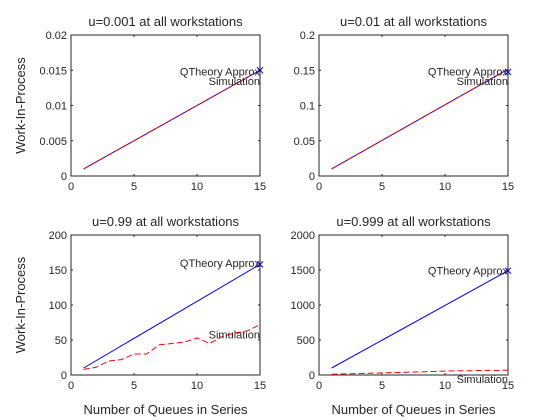  What do you see at coordinates (56, 36) in the screenshot?
I see `y-tick-label: 0.02` at bounding box center [56, 36].